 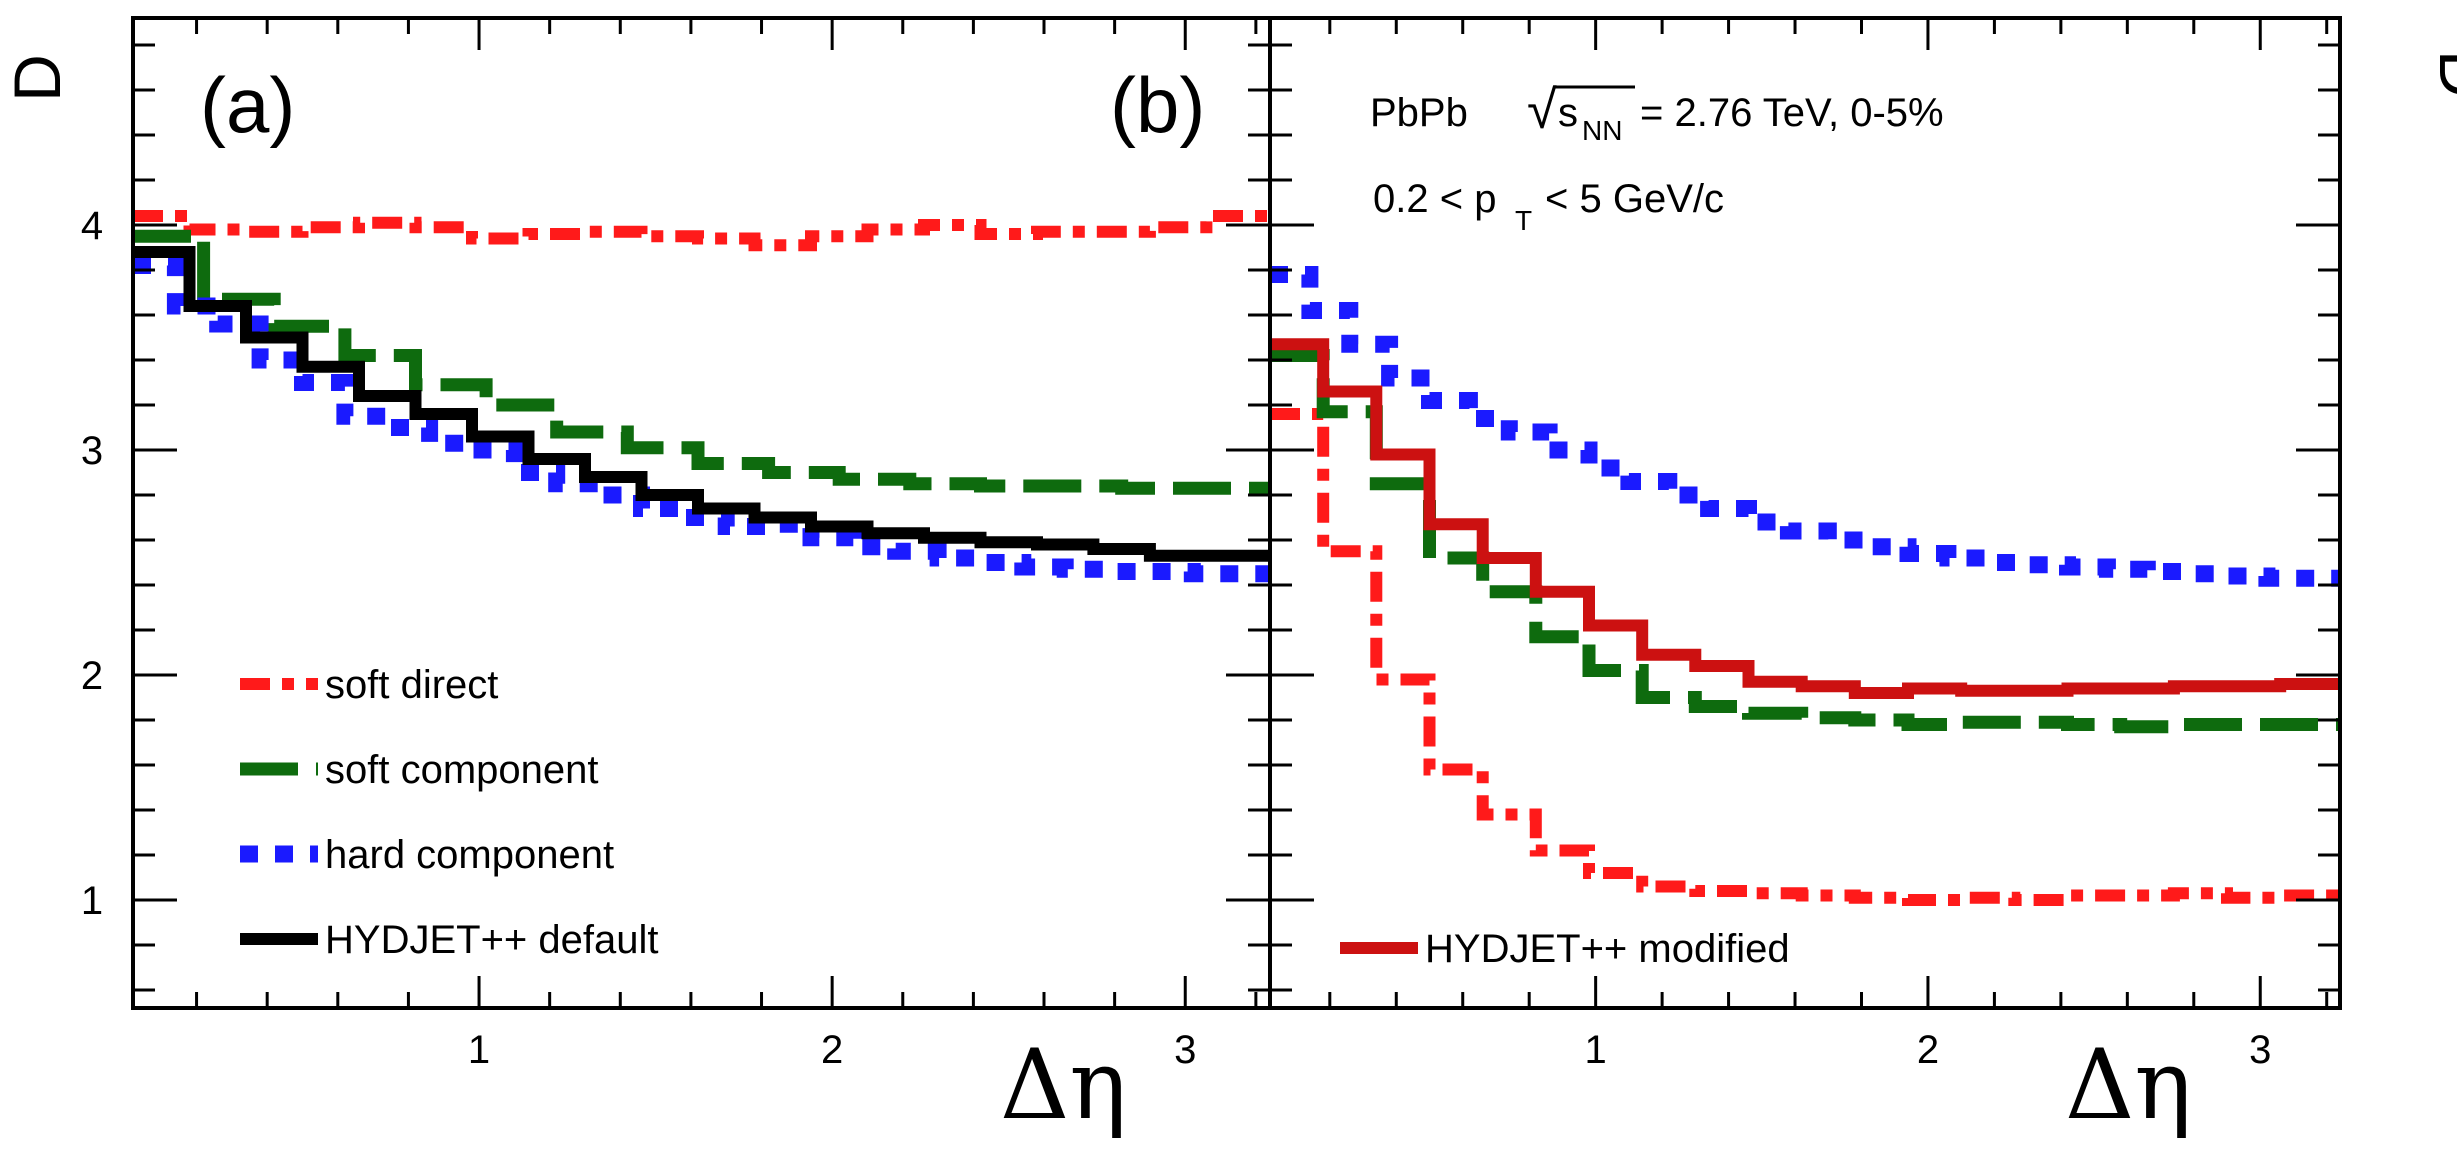 I want to click on series-soft-component-b, so click(x=1805, y=541).